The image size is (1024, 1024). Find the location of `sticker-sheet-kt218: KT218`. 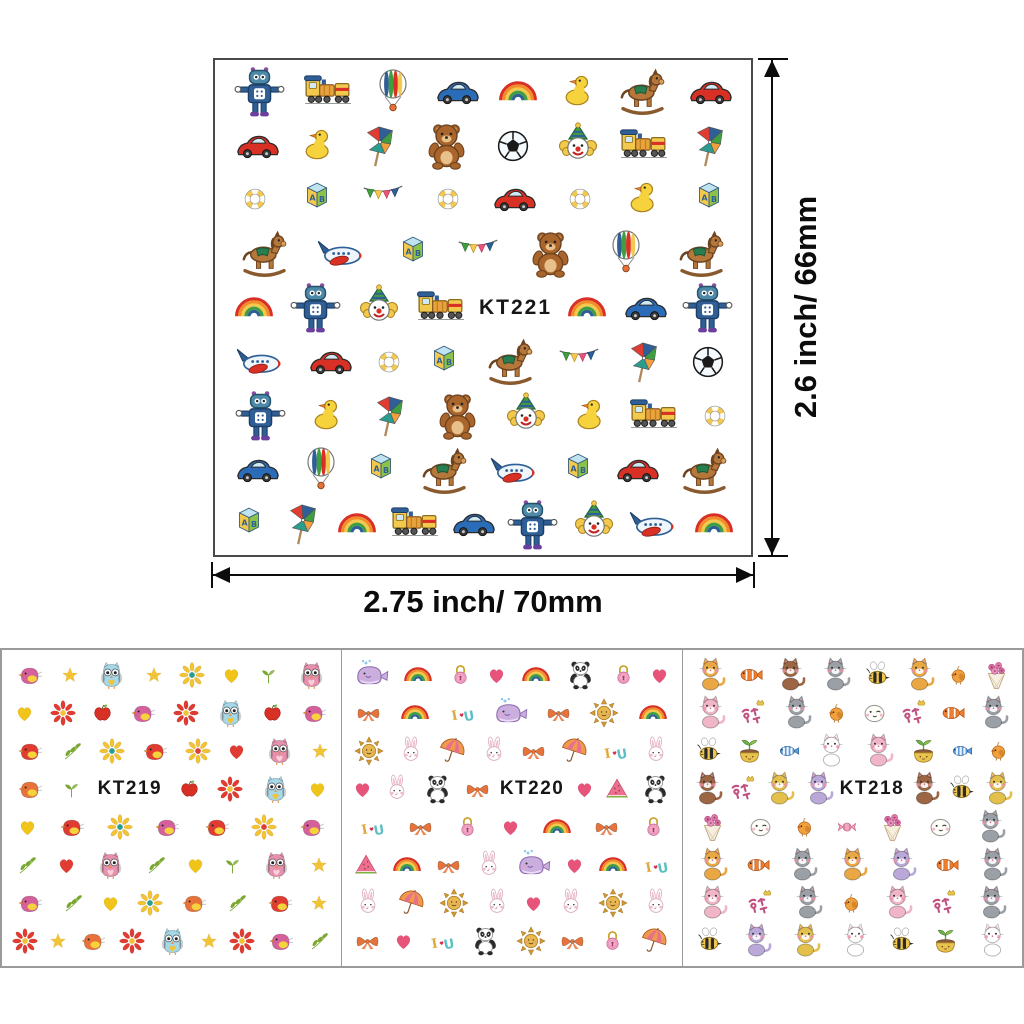

sticker-sheet-kt218: KT218 is located at coordinates (851, 808).